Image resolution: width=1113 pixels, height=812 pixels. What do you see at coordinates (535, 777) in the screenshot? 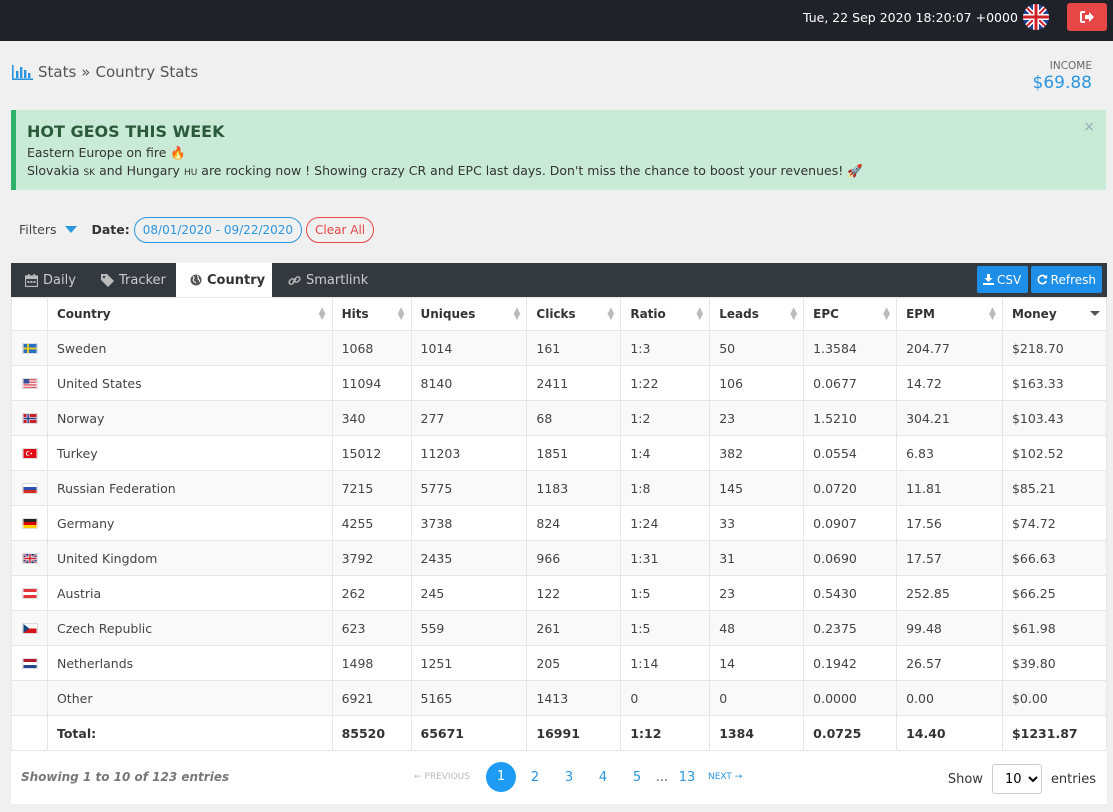
I see `page-button: 2` at bounding box center [535, 777].